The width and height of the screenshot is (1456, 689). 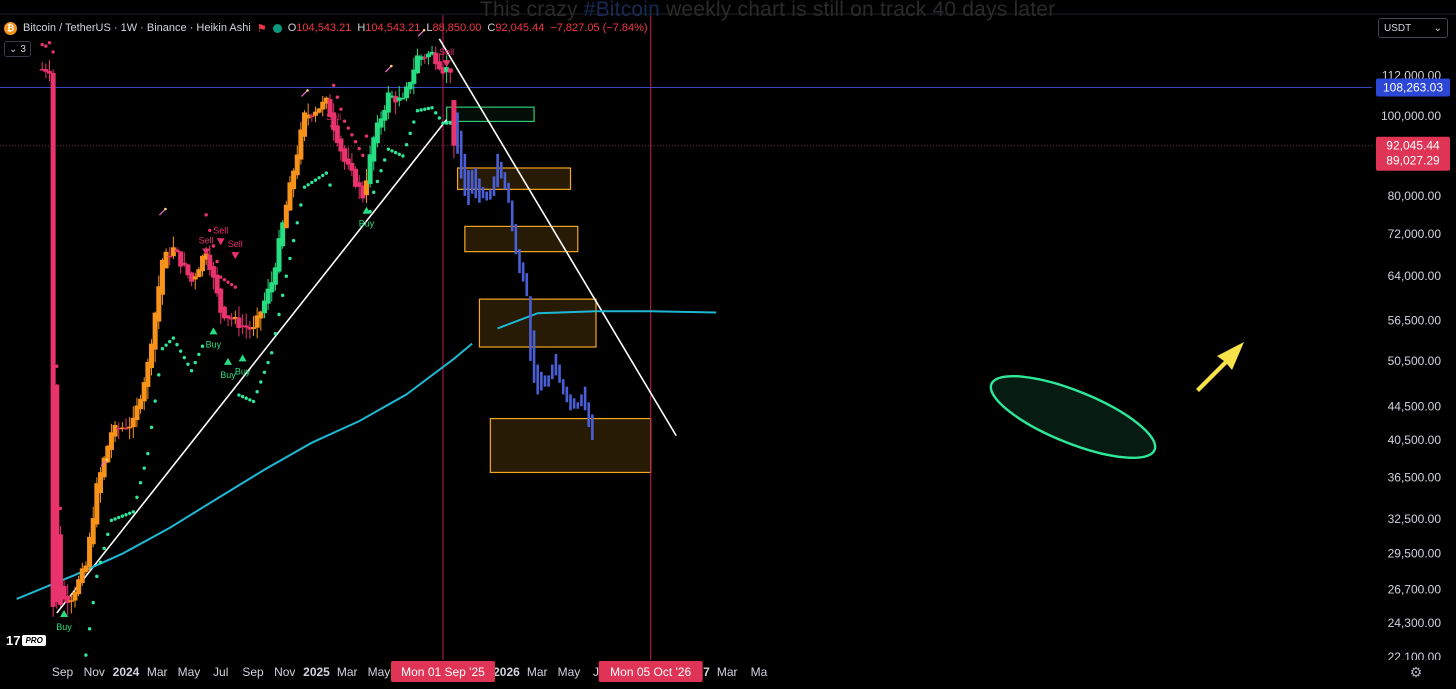 What do you see at coordinates (1416, 672) in the screenshot?
I see `gear-icon: ⚙` at bounding box center [1416, 672].